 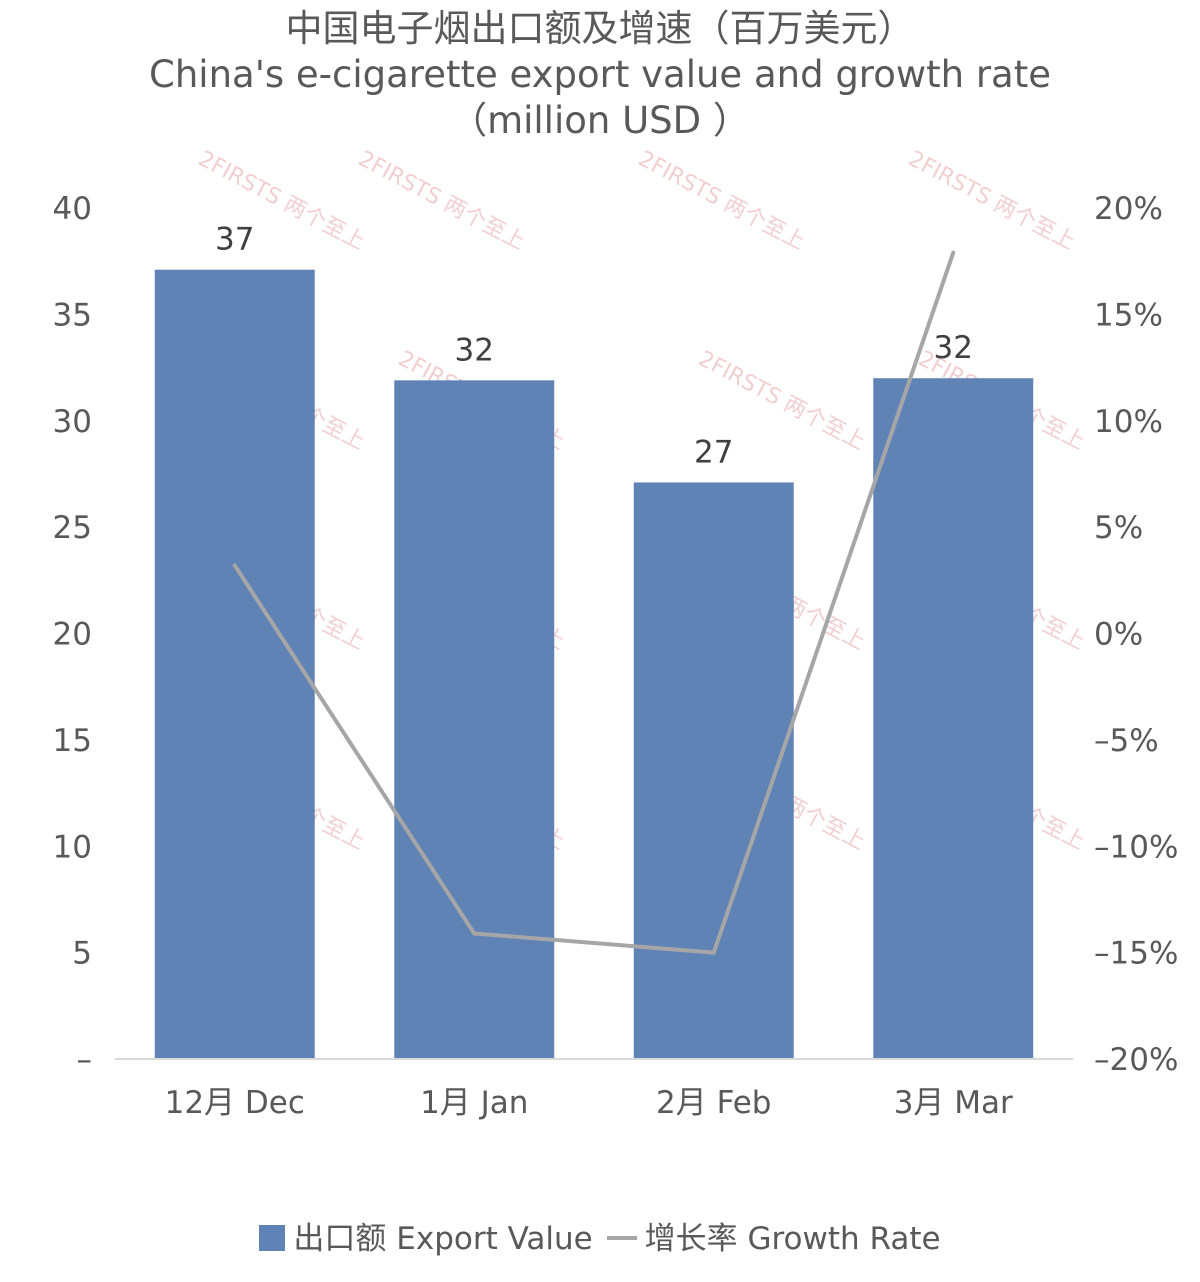 What do you see at coordinates (85, 1060) in the screenshot?
I see `y-left-tick-label: –` at bounding box center [85, 1060].